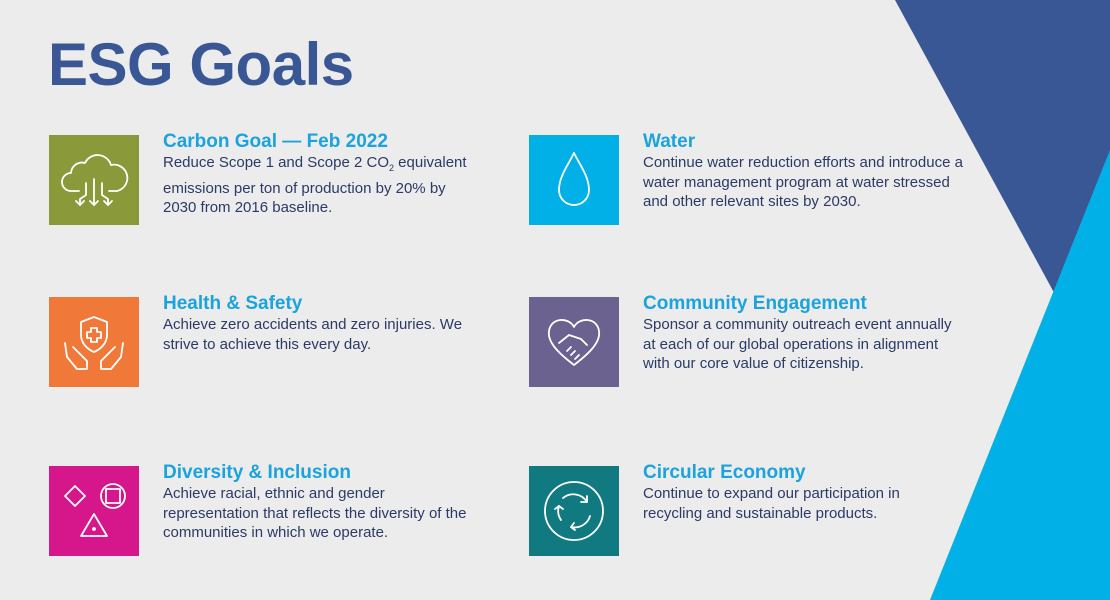  I want to click on diversity-tile, so click(94, 511).